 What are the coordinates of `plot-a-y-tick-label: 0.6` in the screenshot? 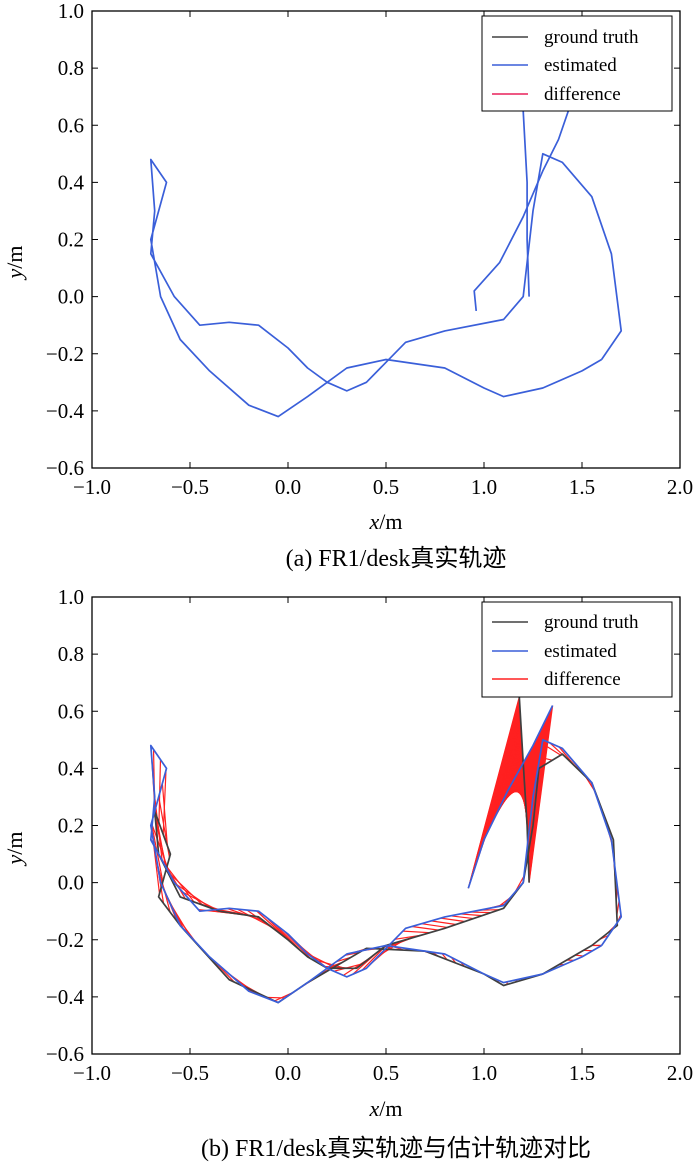 It's located at (71, 125).